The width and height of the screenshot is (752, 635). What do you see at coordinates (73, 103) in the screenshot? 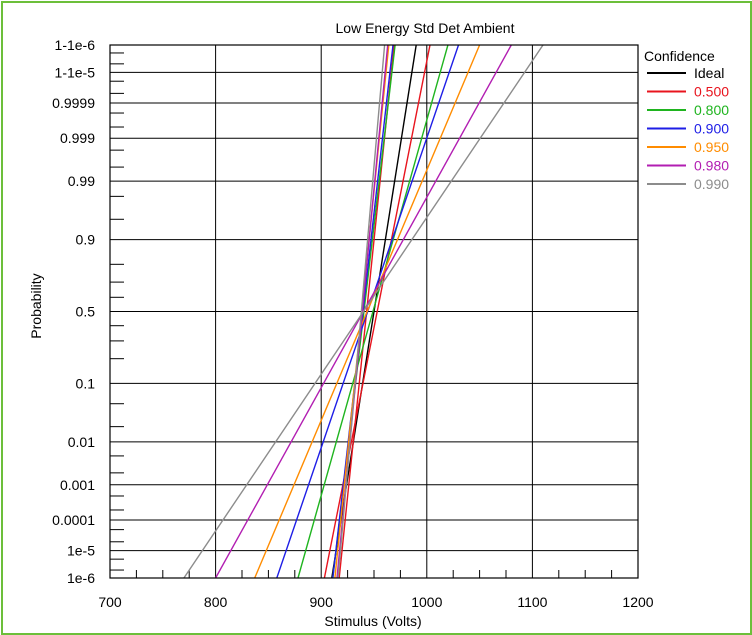
I see `y-tick-label: 0.9999` at bounding box center [73, 103].